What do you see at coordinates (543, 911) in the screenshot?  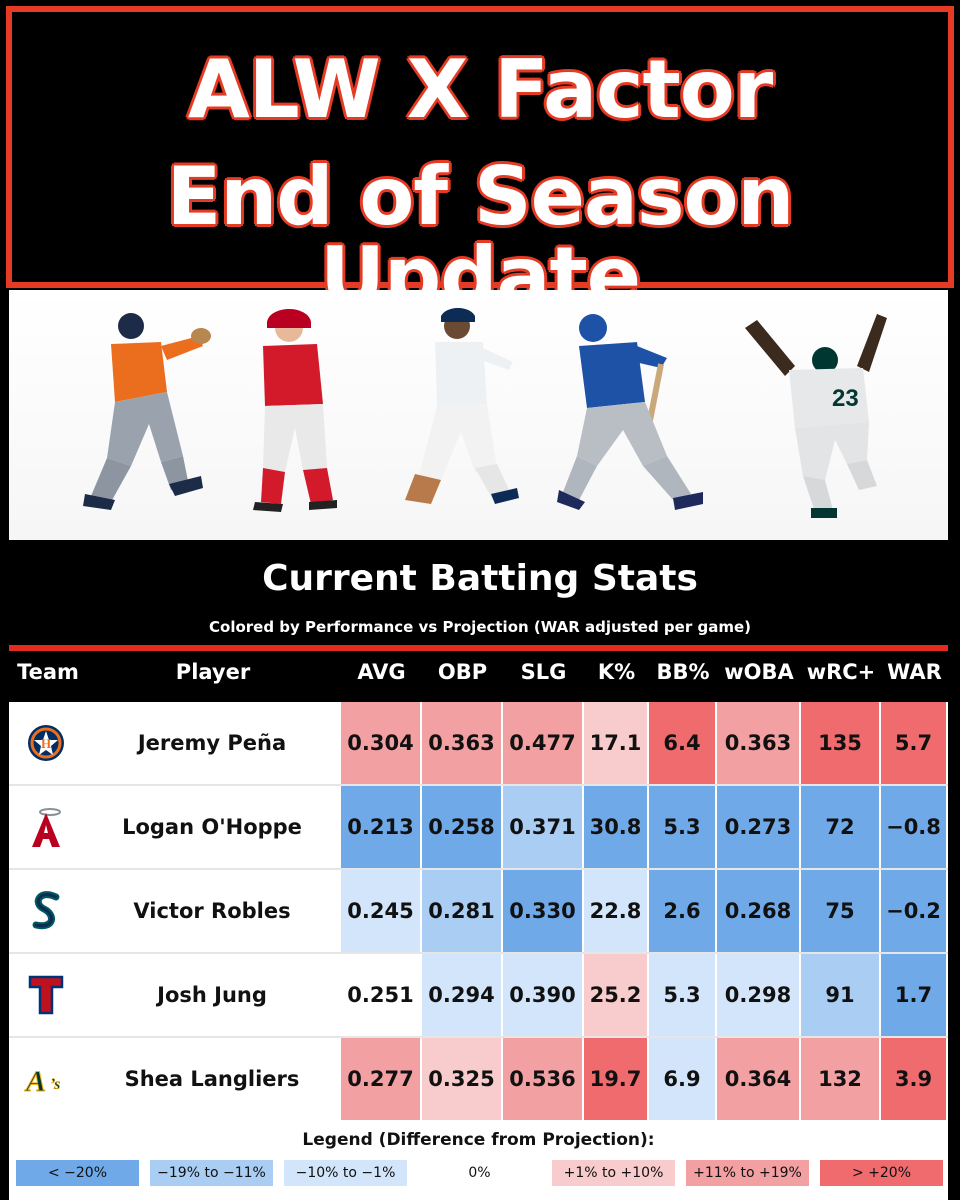 I see `stat-slg: 0.330` at bounding box center [543, 911].